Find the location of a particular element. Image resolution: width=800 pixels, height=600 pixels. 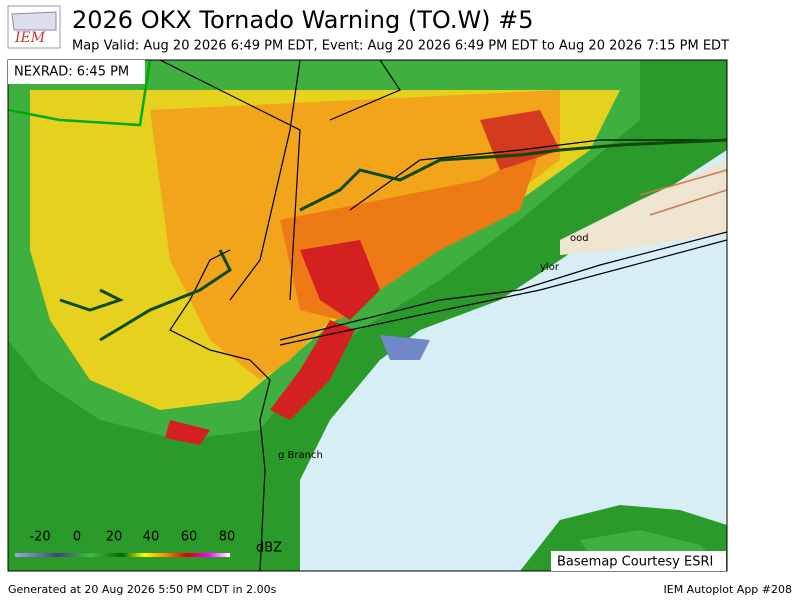

place-label: ylor is located at coordinates (550, 267).